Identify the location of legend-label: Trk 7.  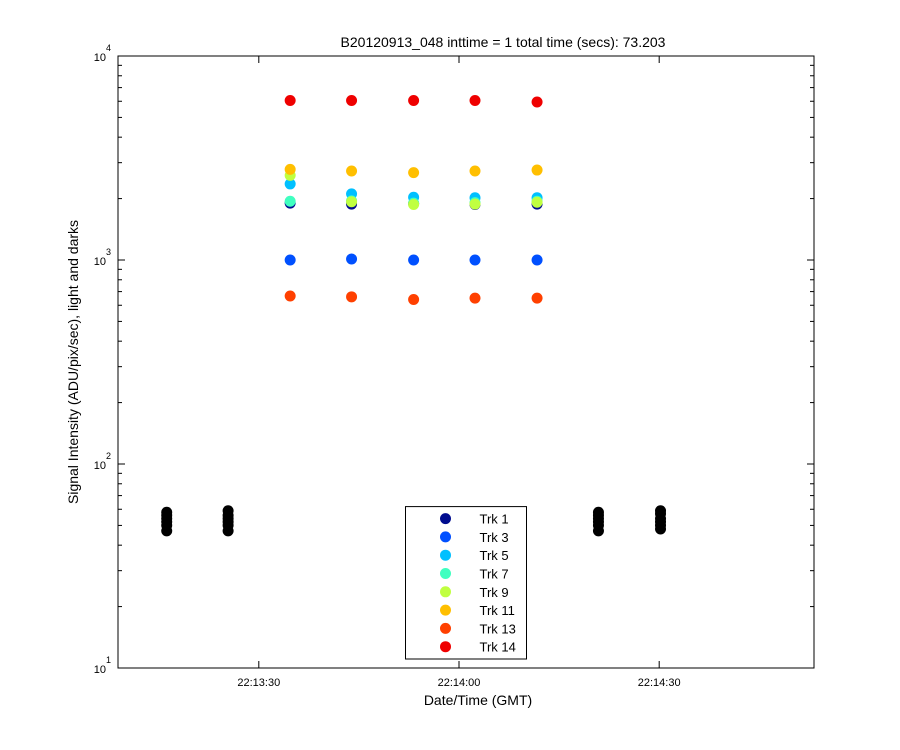
(494, 574).